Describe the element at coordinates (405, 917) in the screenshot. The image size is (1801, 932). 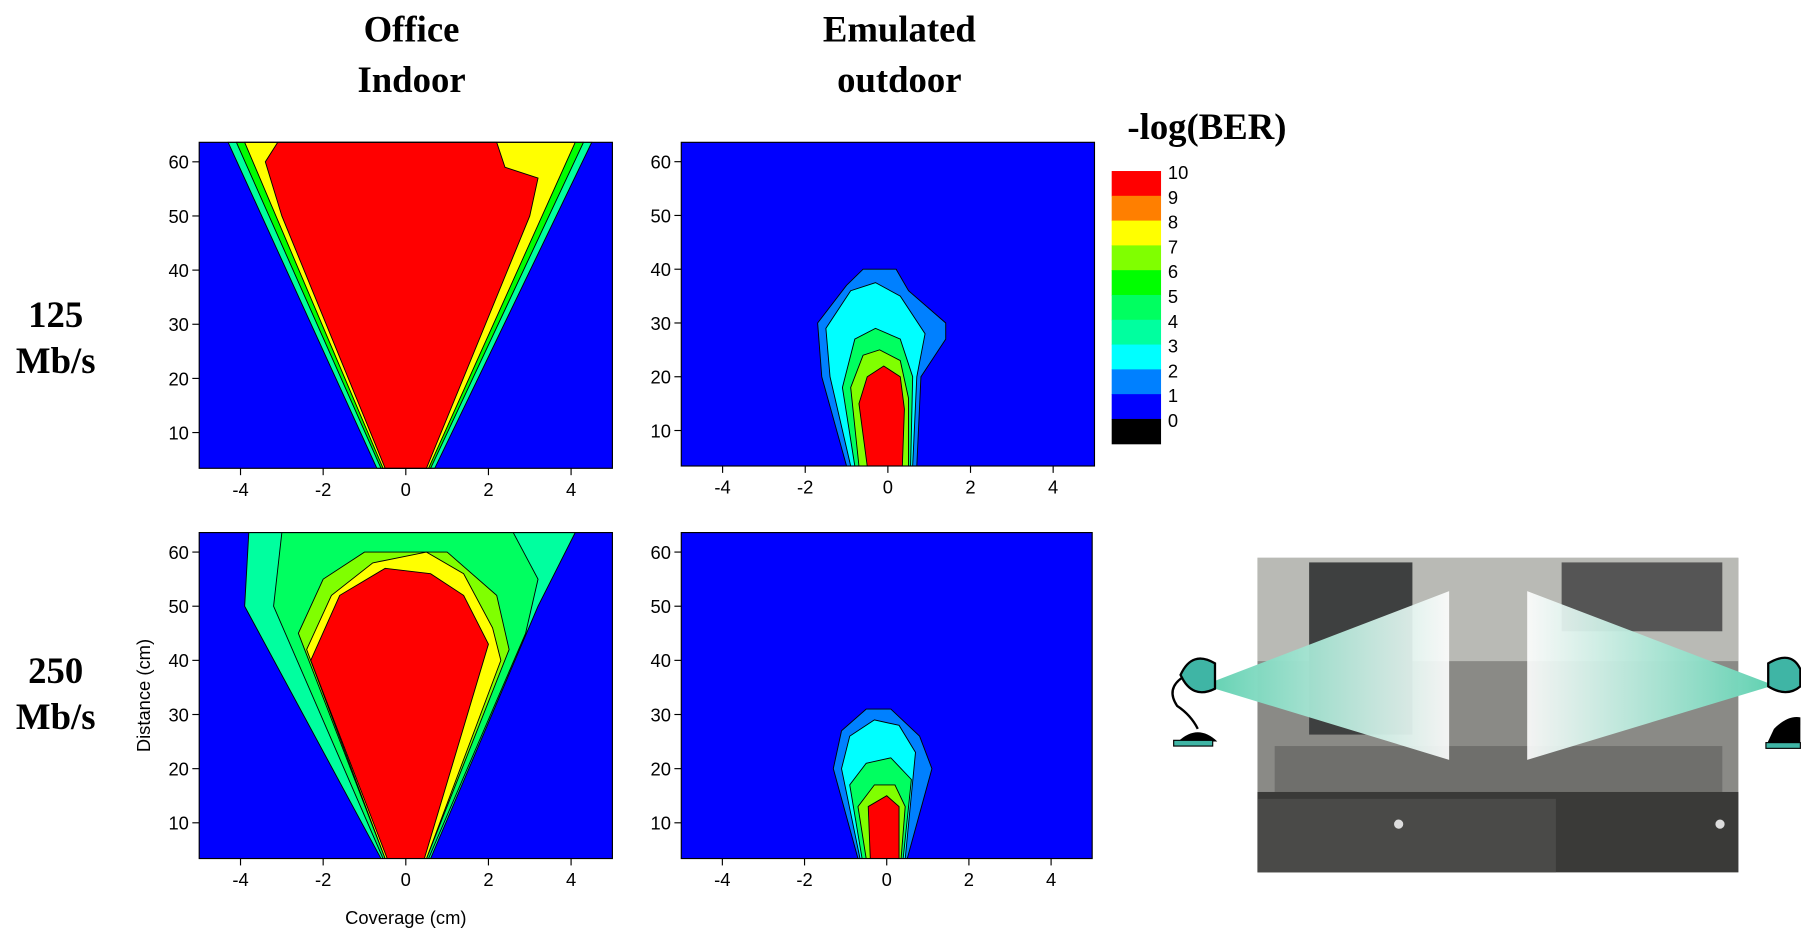
I see `x-axis-label: Coverage (cm)` at that location.